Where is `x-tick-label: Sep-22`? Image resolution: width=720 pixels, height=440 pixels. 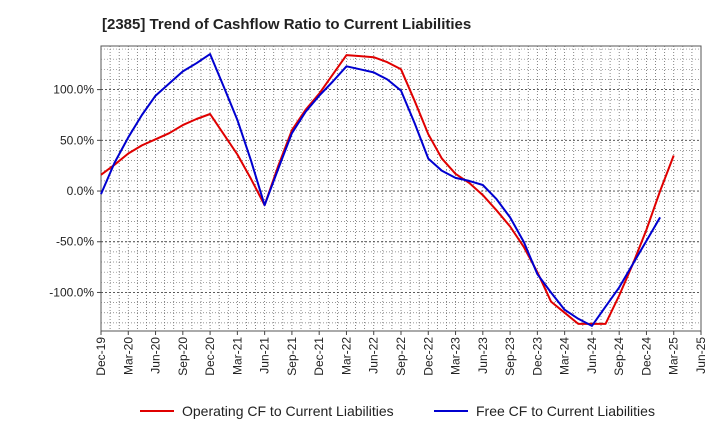
x-tick-label: Sep-22 is located at coordinates (401, 356).